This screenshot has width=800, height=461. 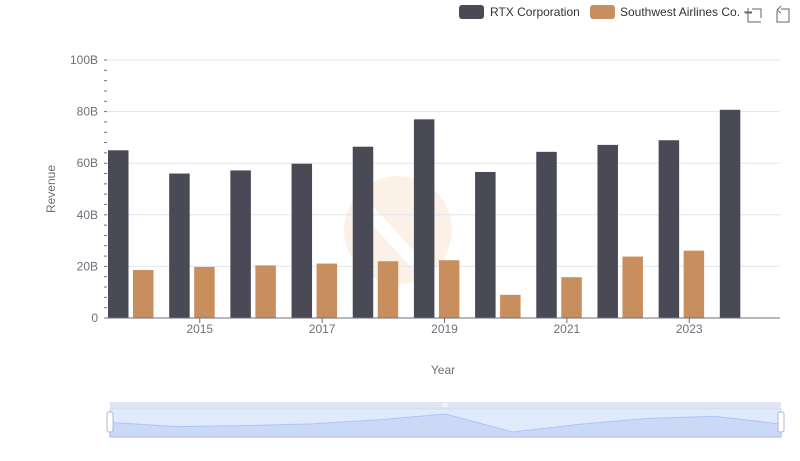 What do you see at coordinates (485, 244) in the screenshot?
I see `bar-rtx-2020` at bounding box center [485, 244].